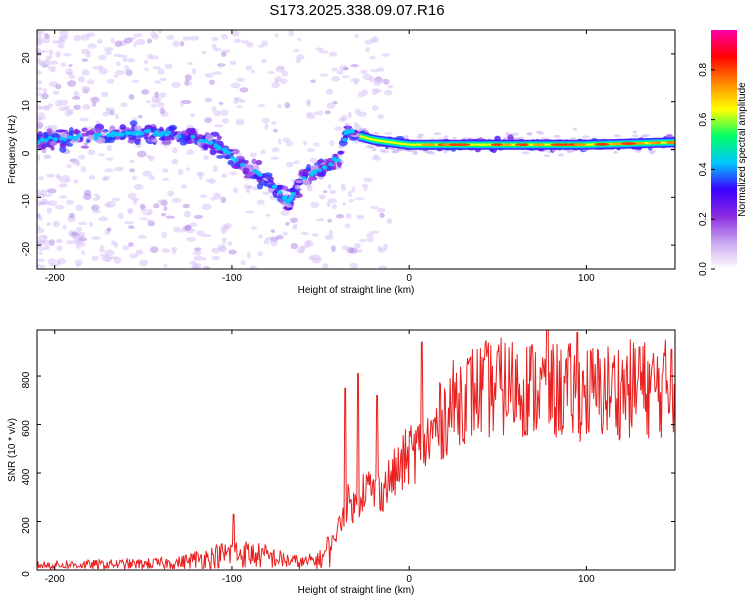  I want to click on colorbar-tick-label: 0.2, so click(703, 219).